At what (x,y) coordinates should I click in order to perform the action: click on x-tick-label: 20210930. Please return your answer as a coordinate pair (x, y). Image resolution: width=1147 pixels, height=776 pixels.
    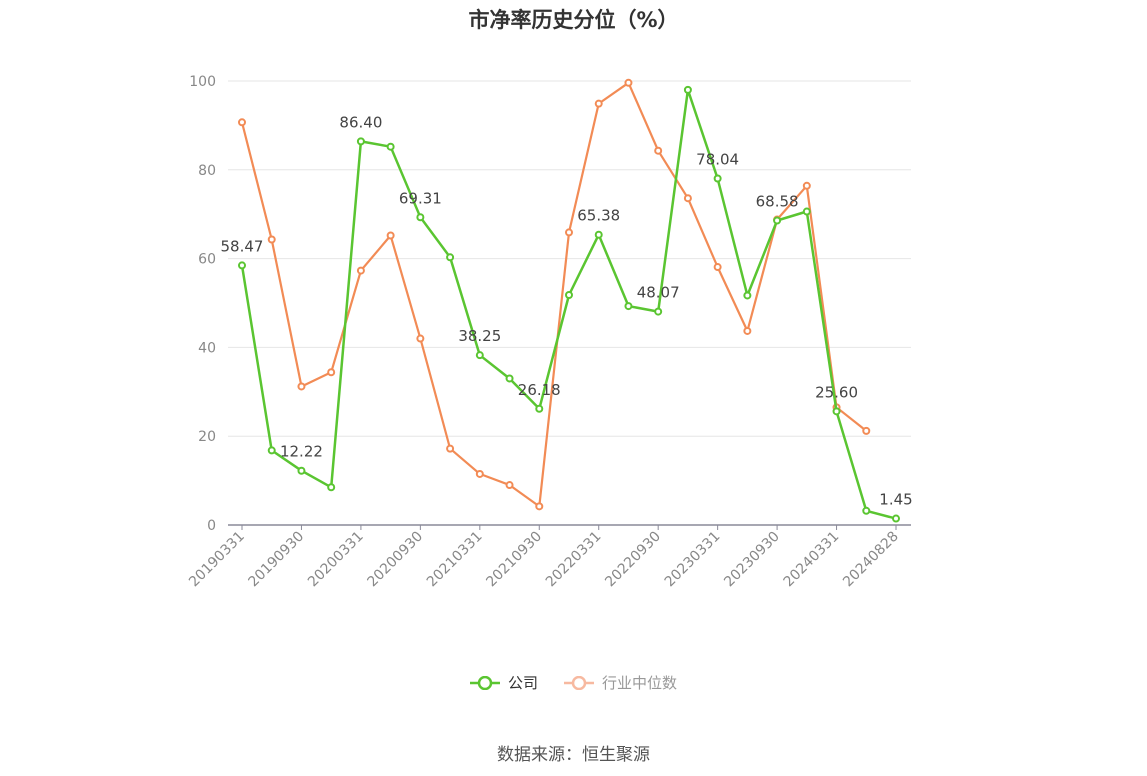
    Looking at the image, I should click on (514, 560).